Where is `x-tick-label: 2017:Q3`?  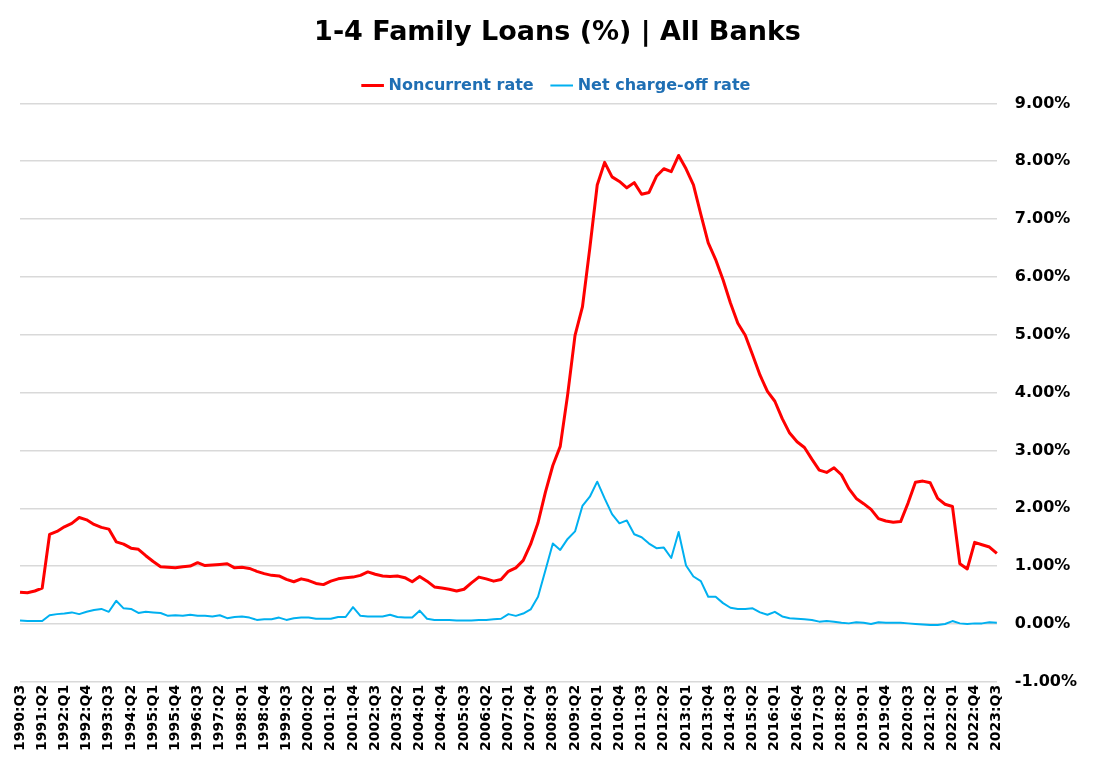 x-tick-label: 2017:Q3 is located at coordinates (817, 718).